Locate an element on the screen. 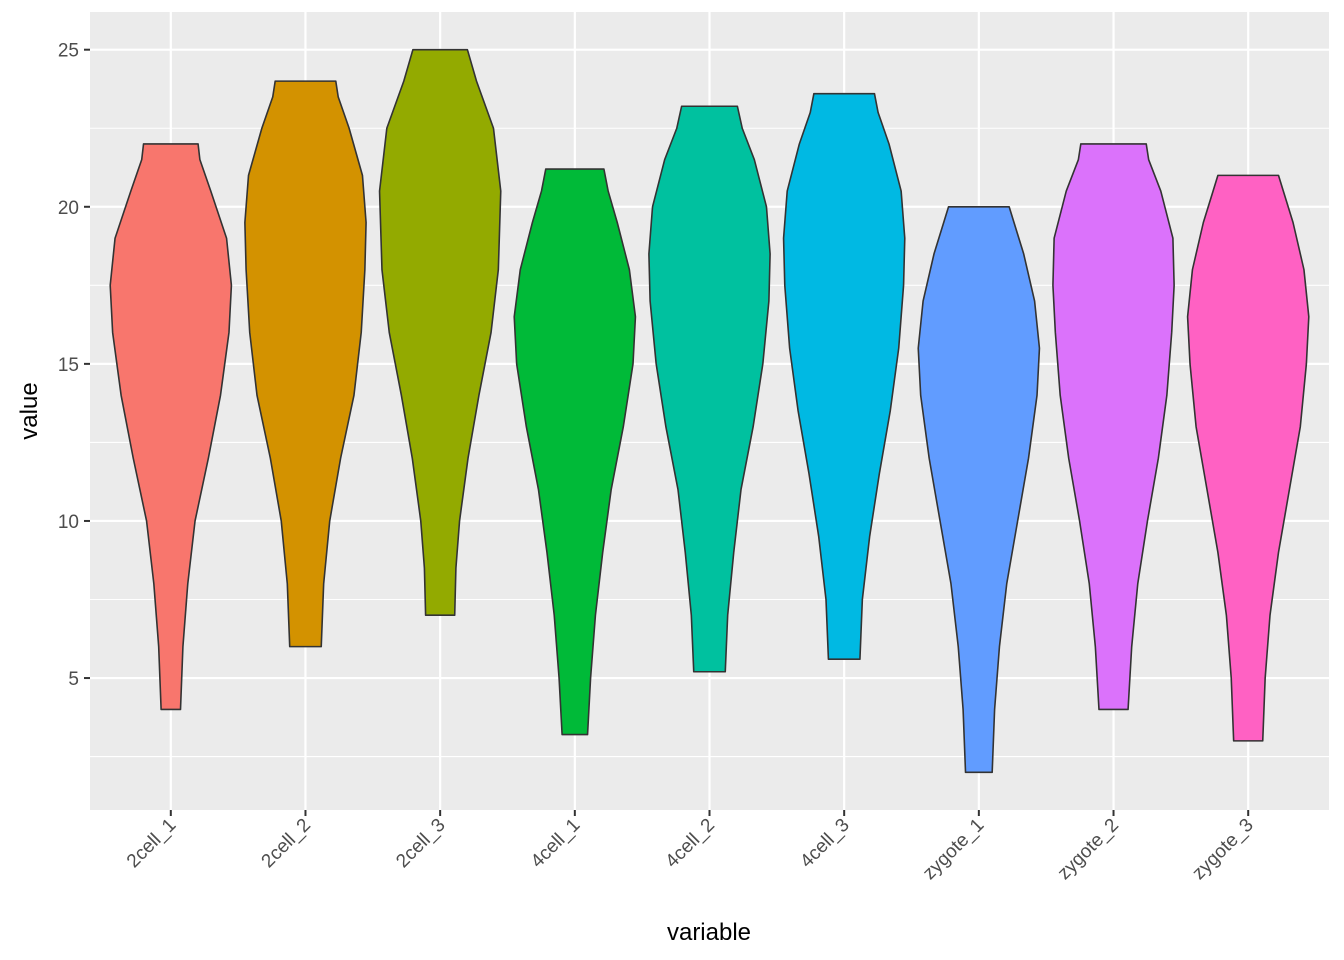 The width and height of the screenshot is (1344, 960). y-tick-label: 5 is located at coordinates (73, 679).